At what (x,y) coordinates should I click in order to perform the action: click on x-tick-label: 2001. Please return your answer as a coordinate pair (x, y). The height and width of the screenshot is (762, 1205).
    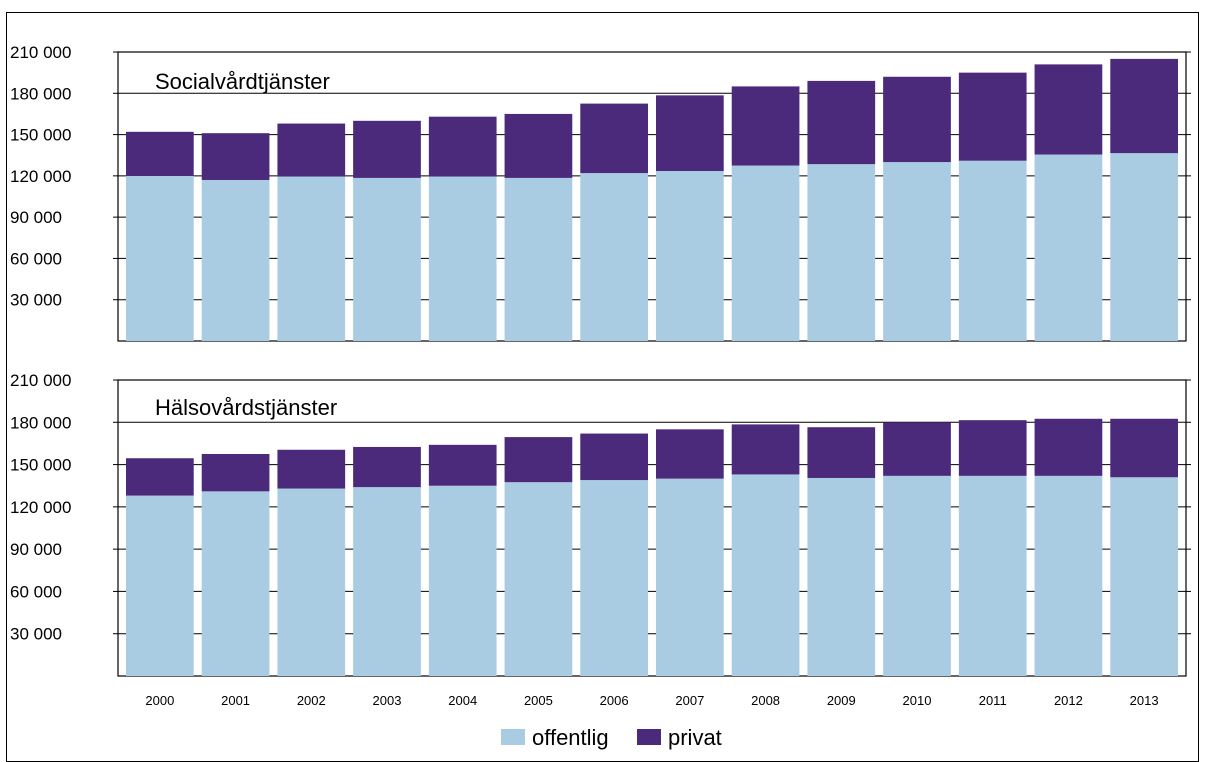
    Looking at the image, I should click on (235, 700).